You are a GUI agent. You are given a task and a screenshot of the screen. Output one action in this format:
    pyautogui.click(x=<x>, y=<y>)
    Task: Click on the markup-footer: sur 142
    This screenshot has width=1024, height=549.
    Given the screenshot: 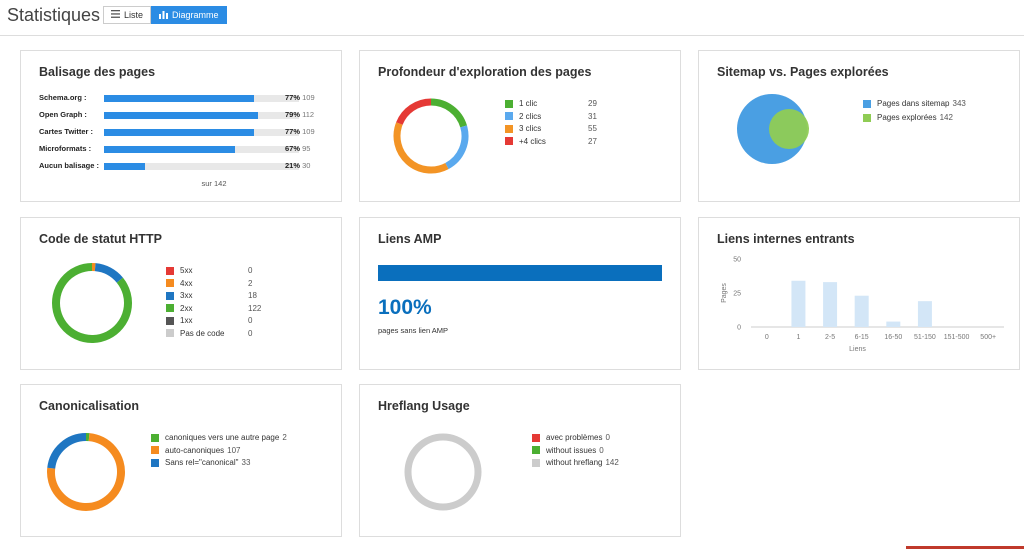 What is the action you would take?
    pyautogui.click(x=214, y=183)
    